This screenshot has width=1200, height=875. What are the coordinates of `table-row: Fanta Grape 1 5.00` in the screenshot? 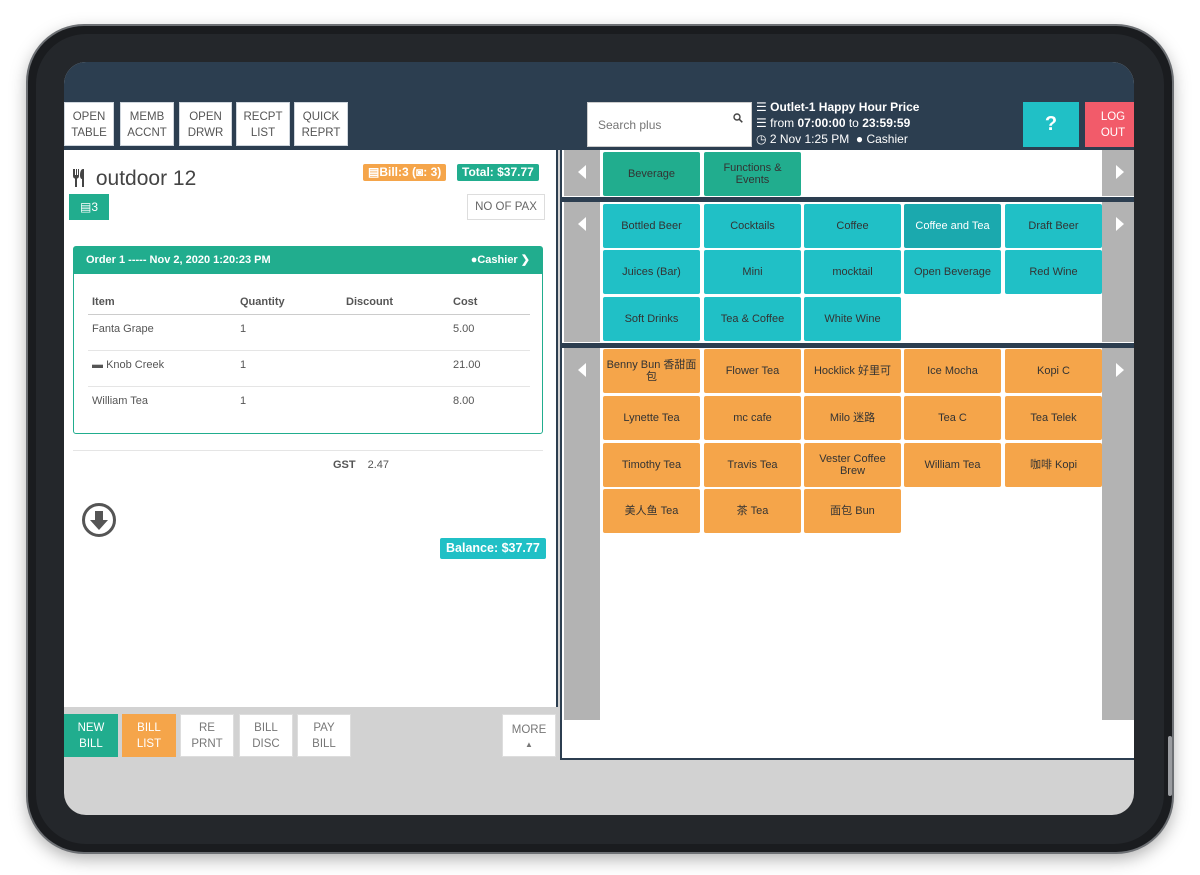 It's located at (309, 333).